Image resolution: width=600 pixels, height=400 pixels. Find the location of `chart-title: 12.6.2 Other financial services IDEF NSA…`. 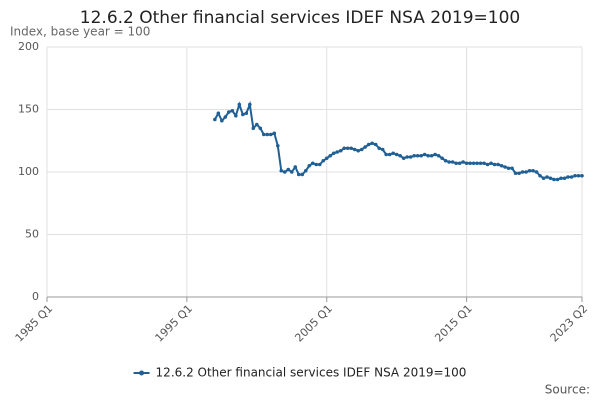

chart-title: 12.6.2 Other financial services IDEF NSA… is located at coordinates (300, 18).